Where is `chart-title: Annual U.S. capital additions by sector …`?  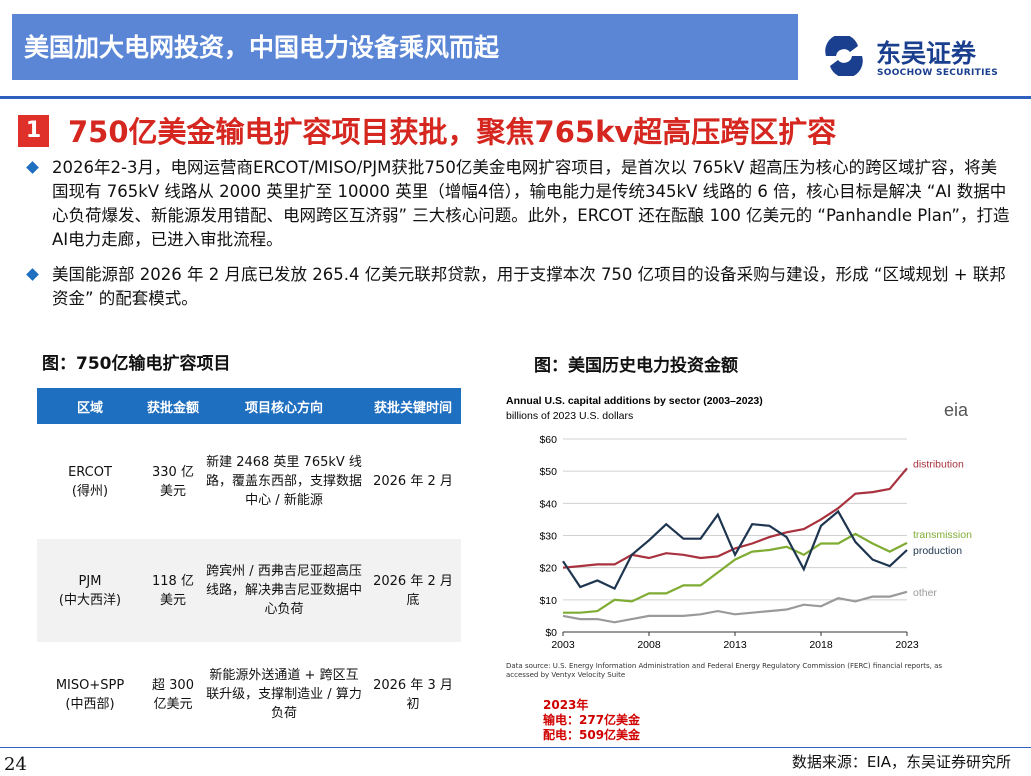
chart-title: Annual U.S. capital additions by sector … is located at coordinates (634, 401).